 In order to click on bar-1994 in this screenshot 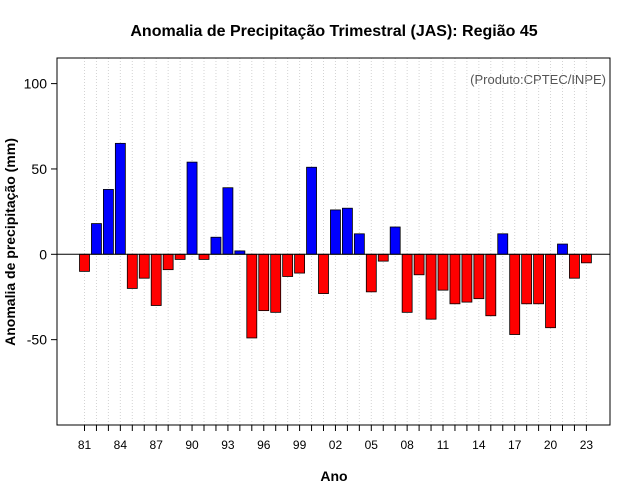, I will do `click(240, 252)`.